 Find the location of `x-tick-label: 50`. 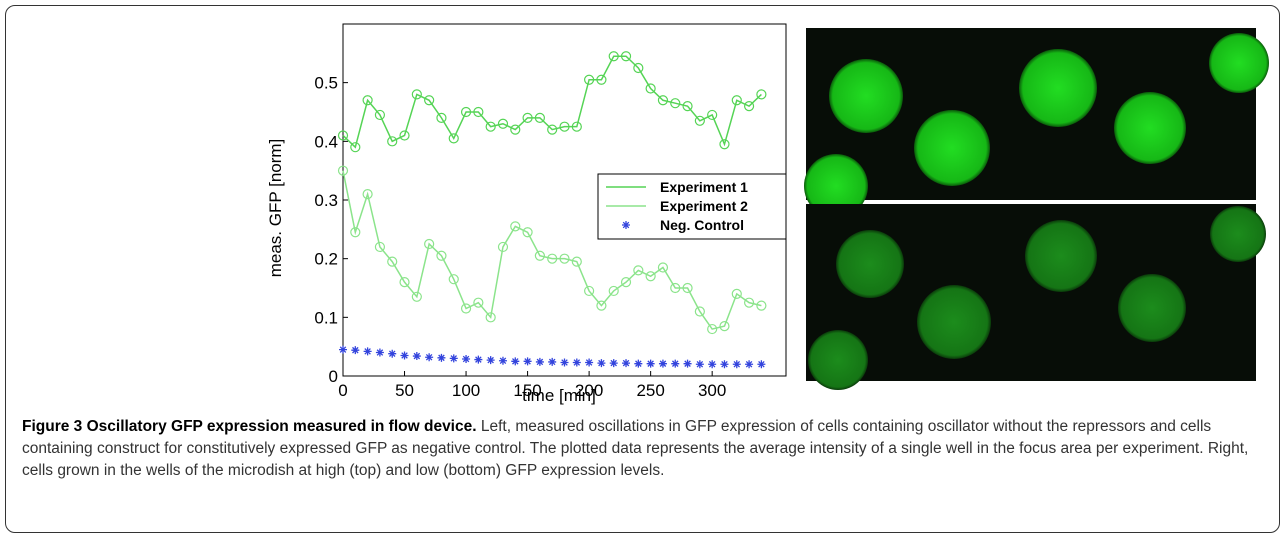

x-tick-label: 50 is located at coordinates (404, 390).